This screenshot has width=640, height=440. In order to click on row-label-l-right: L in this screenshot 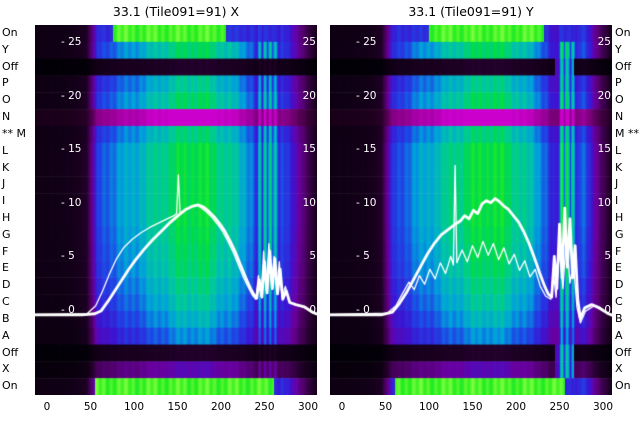, I will do `click(618, 150)`.